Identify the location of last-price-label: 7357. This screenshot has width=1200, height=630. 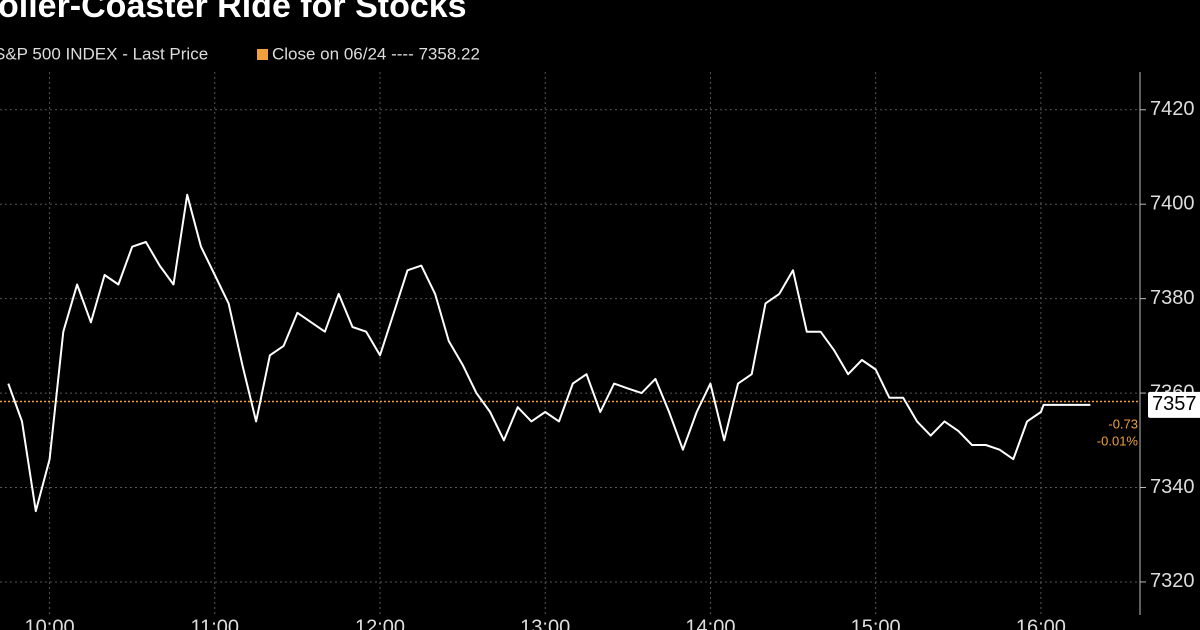
(1174, 404).